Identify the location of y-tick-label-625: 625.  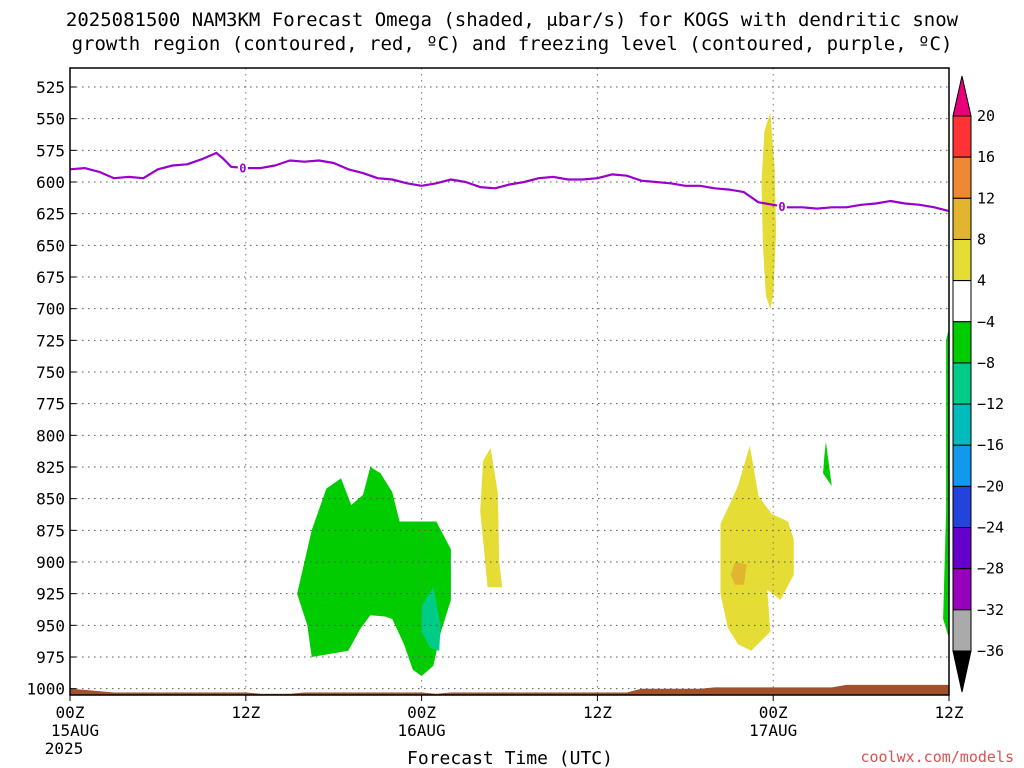
(50, 214).